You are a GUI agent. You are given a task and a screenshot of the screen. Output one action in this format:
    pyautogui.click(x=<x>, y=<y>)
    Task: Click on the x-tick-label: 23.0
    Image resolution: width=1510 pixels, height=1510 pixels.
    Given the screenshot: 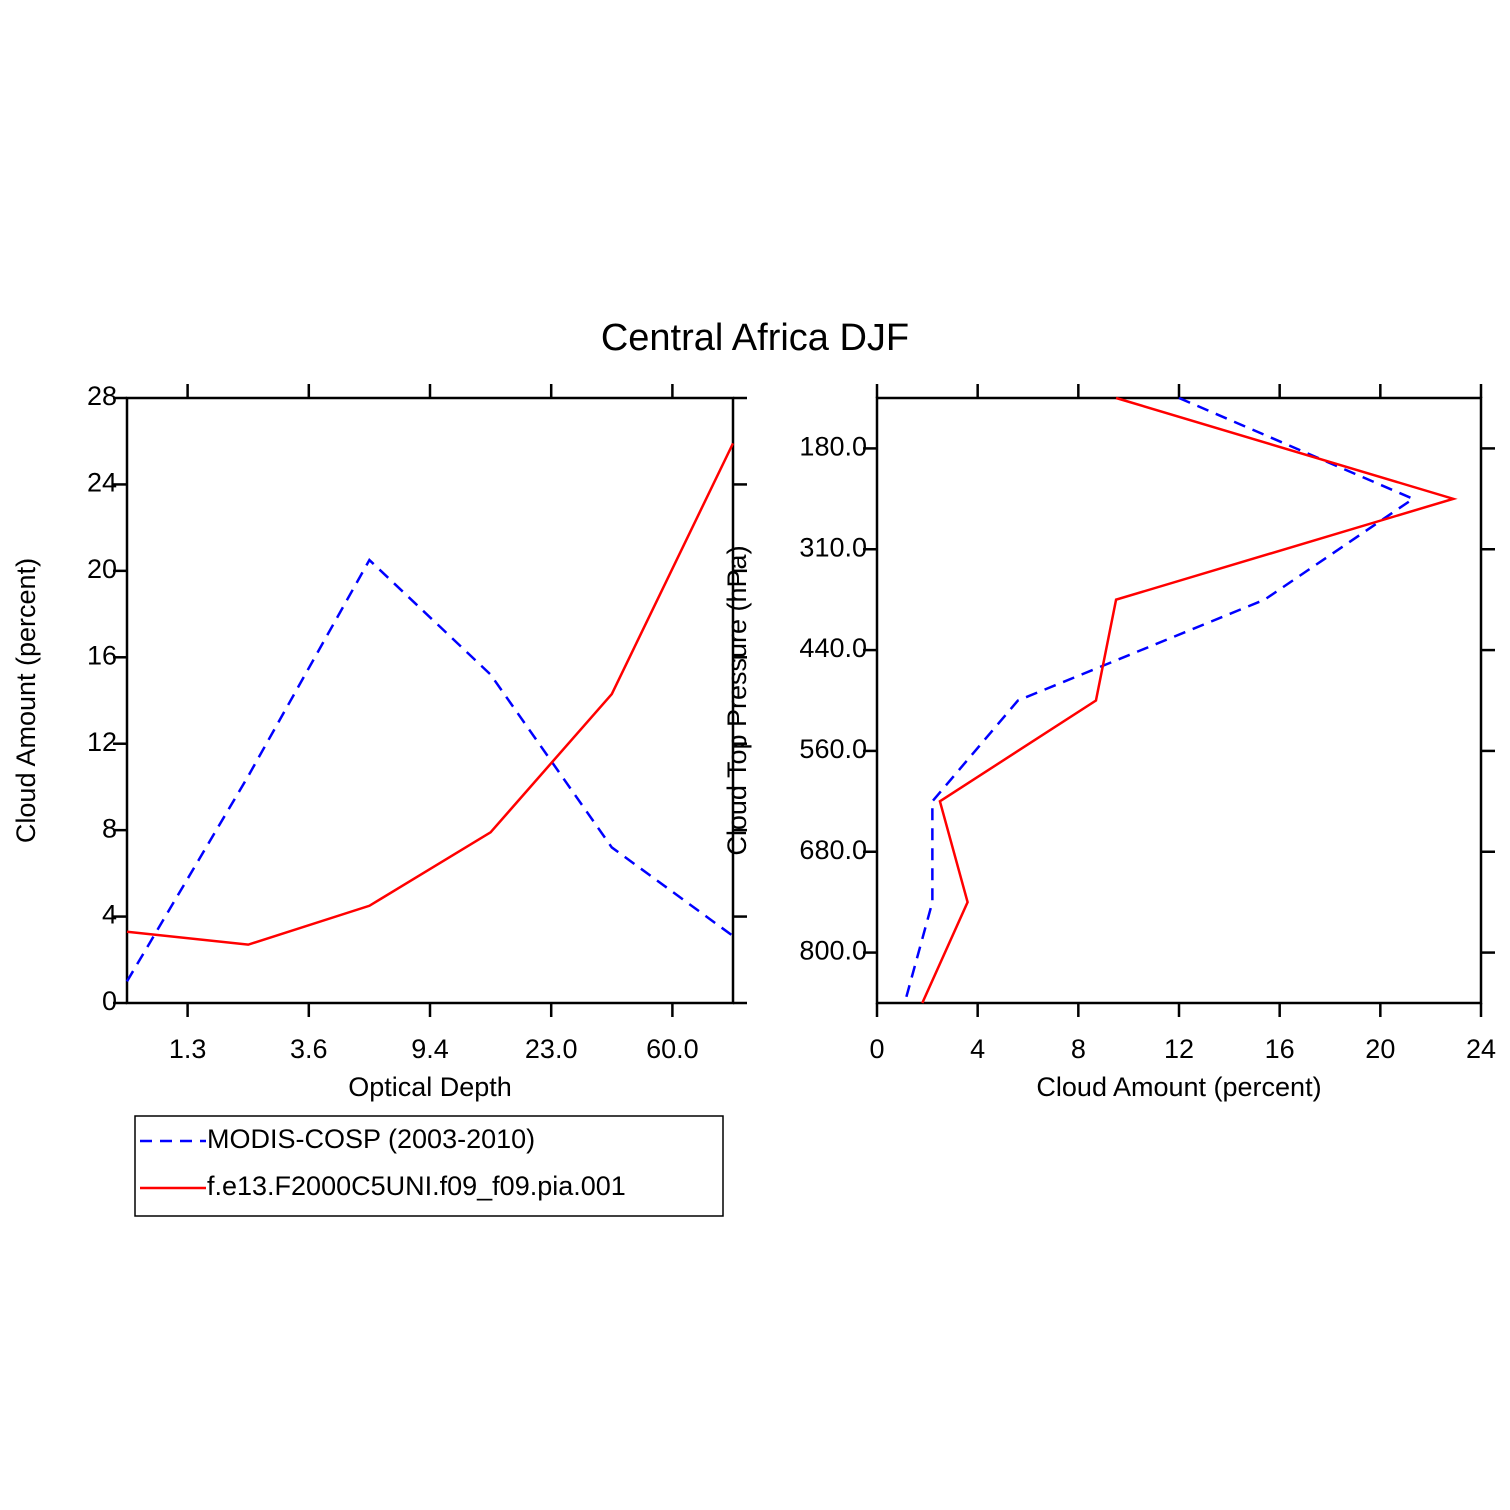 What is the action you would take?
    pyautogui.click(x=551, y=1049)
    